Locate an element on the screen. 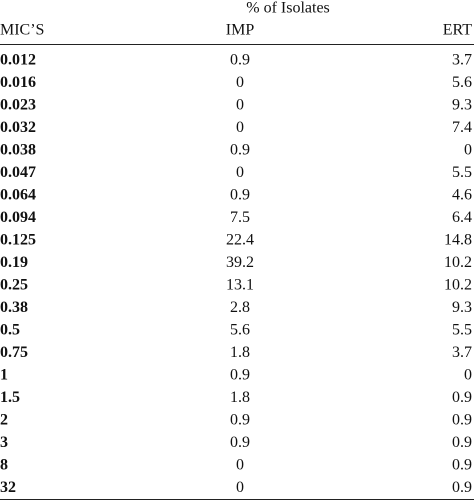 Image resolution: width=474 pixels, height=500 pixels. column-header: ERT is located at coordinates (457, 30).